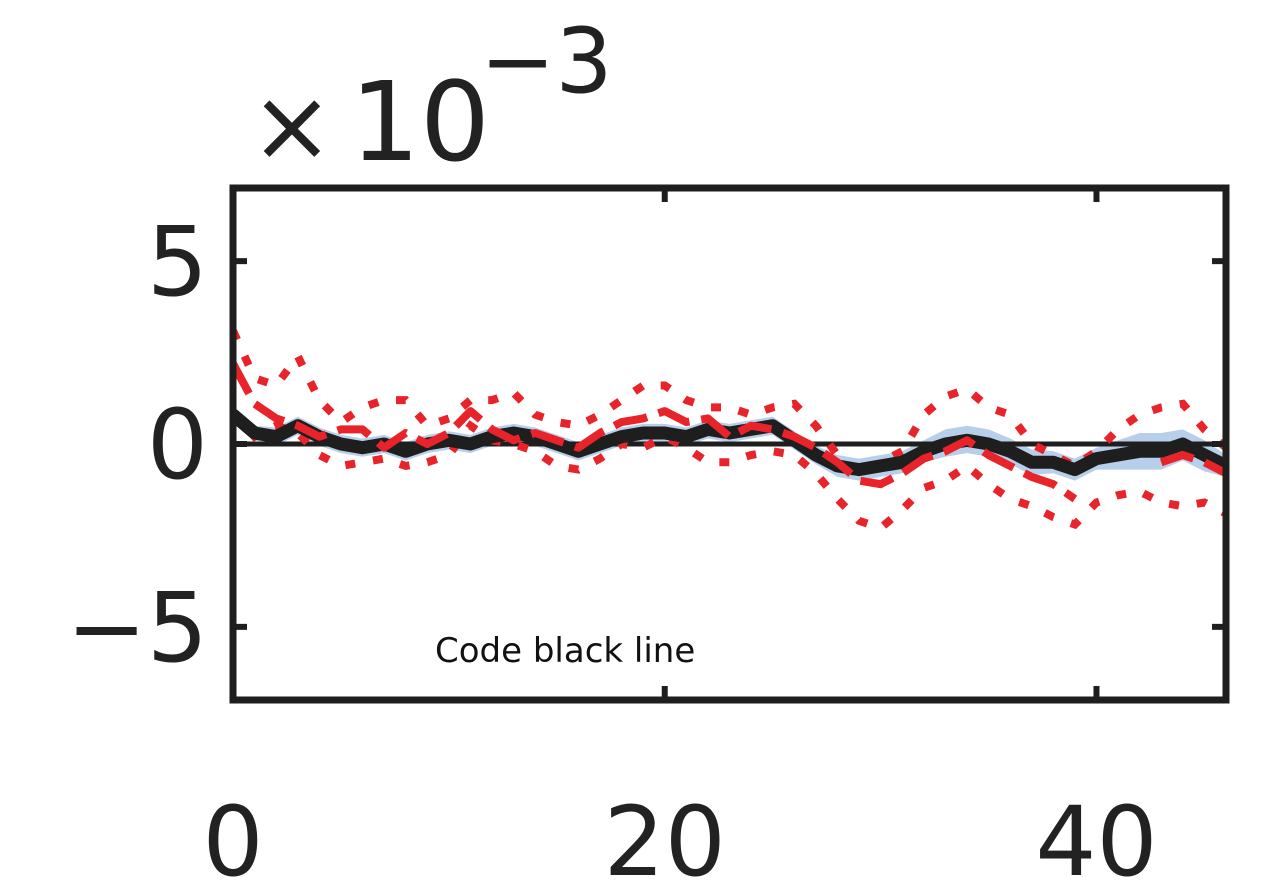 The image size is (1270, 889). I want to click on y-tick-label: 0, so click(177, 445).